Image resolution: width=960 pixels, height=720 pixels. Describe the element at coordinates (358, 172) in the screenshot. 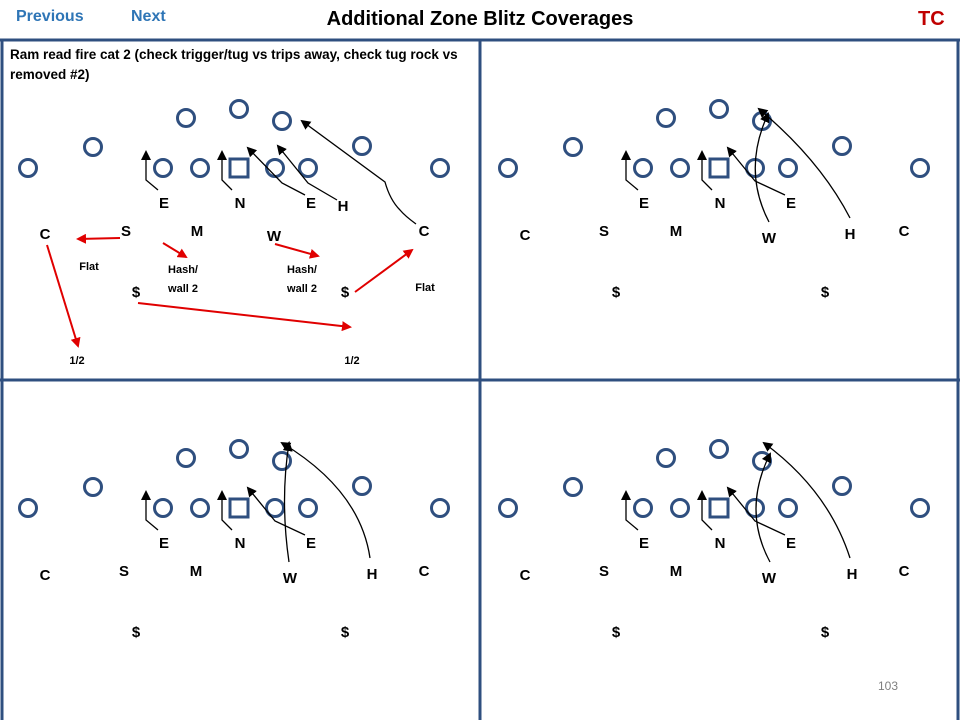

I see `c-blitz-arrow` at that location.